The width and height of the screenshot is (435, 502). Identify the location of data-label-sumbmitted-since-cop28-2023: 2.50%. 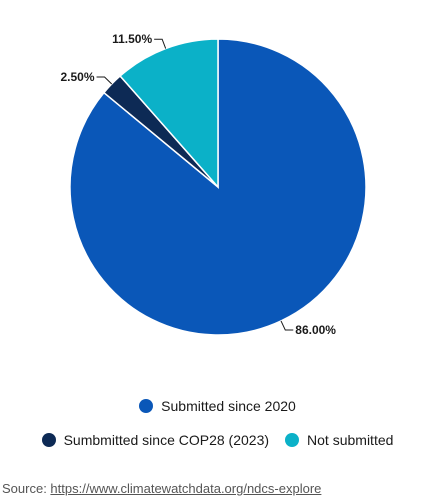
(78, 77).